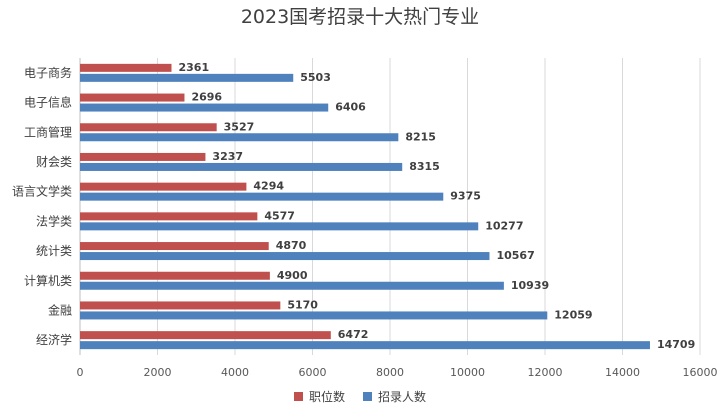  I want to click on data-label-recruits: 14709, so click(676, 344).